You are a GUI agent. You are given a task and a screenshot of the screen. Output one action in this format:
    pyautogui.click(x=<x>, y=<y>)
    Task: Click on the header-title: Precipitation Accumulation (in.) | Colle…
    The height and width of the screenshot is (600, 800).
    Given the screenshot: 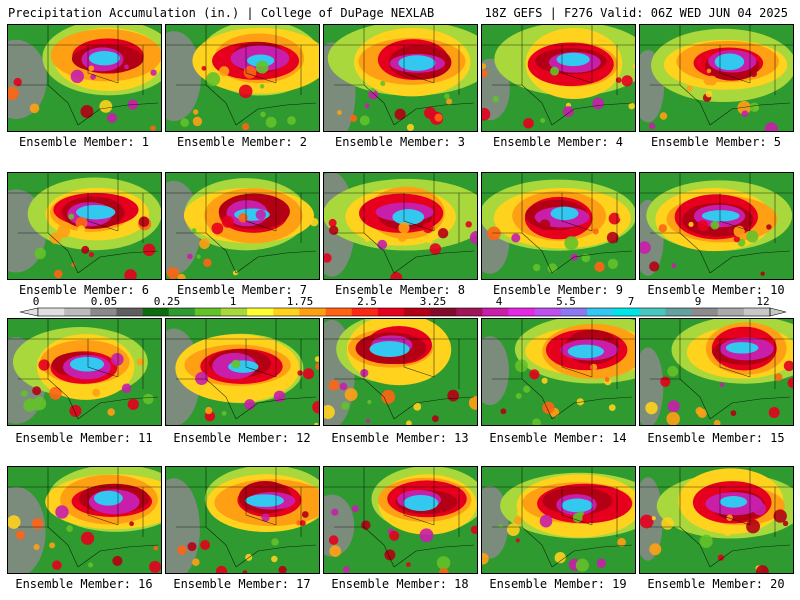 What is the action you would take?
    pyautogui.click(x=221, y=13)
    